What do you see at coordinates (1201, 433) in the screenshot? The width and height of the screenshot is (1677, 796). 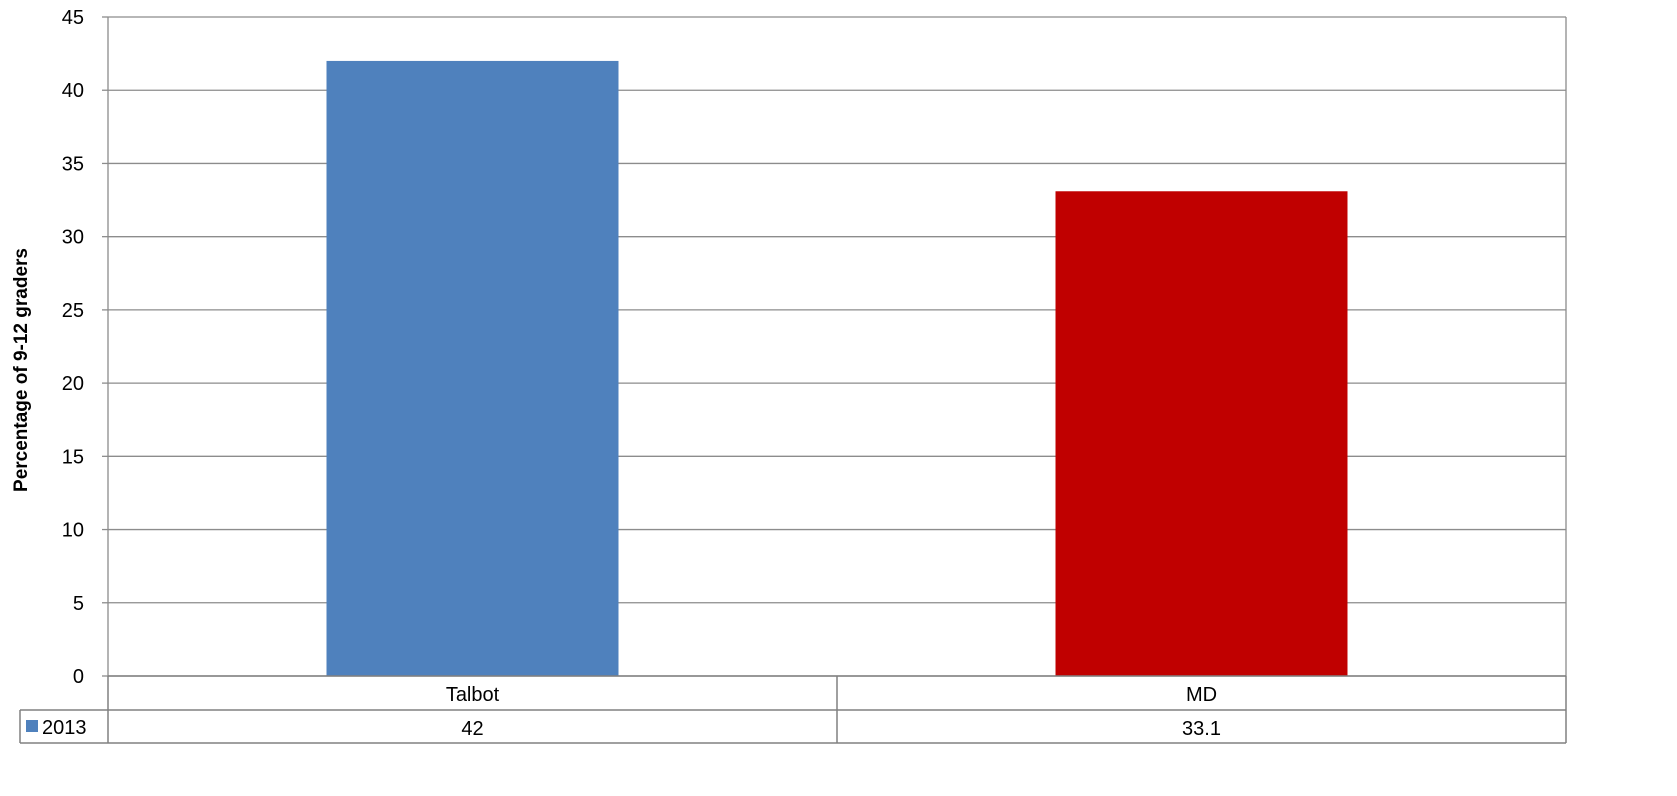 I see `bar-md` at bounding box center [1201, 433].